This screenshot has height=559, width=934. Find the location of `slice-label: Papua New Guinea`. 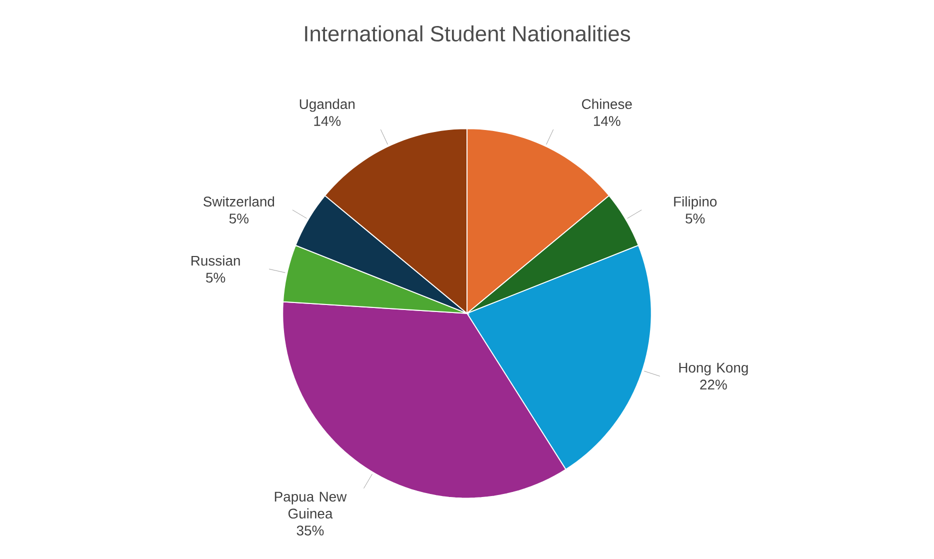

slice-label: Papua New Guinea is located at coordinates (310, 505).